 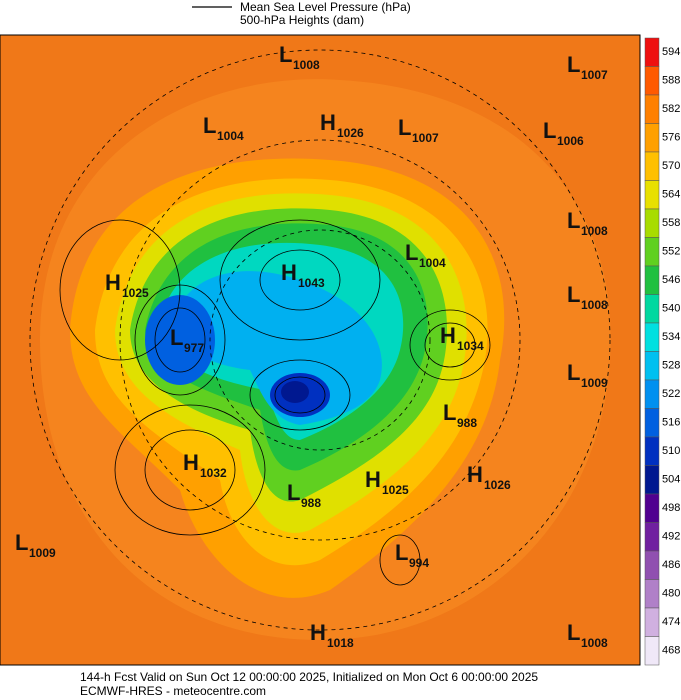 I want to click on colorbar-label: 594, so click(x=671, y=52).